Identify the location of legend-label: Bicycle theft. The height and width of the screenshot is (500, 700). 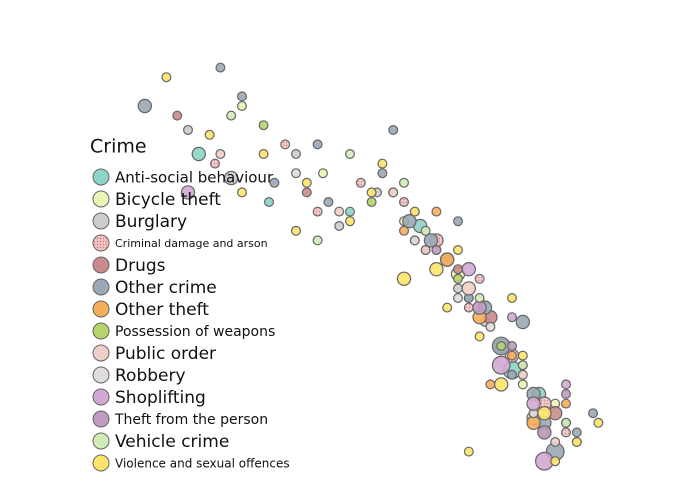
(168, 200).